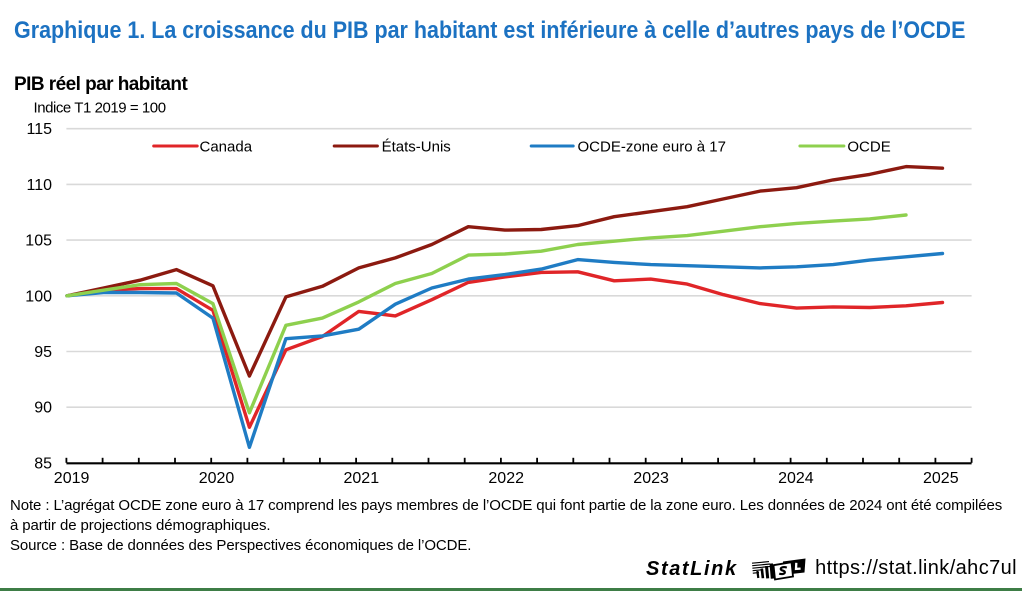 Image resolution: width=1022 pixels, height=591 pixels. I want to click on svg-text: 2025, so click(941, 478).